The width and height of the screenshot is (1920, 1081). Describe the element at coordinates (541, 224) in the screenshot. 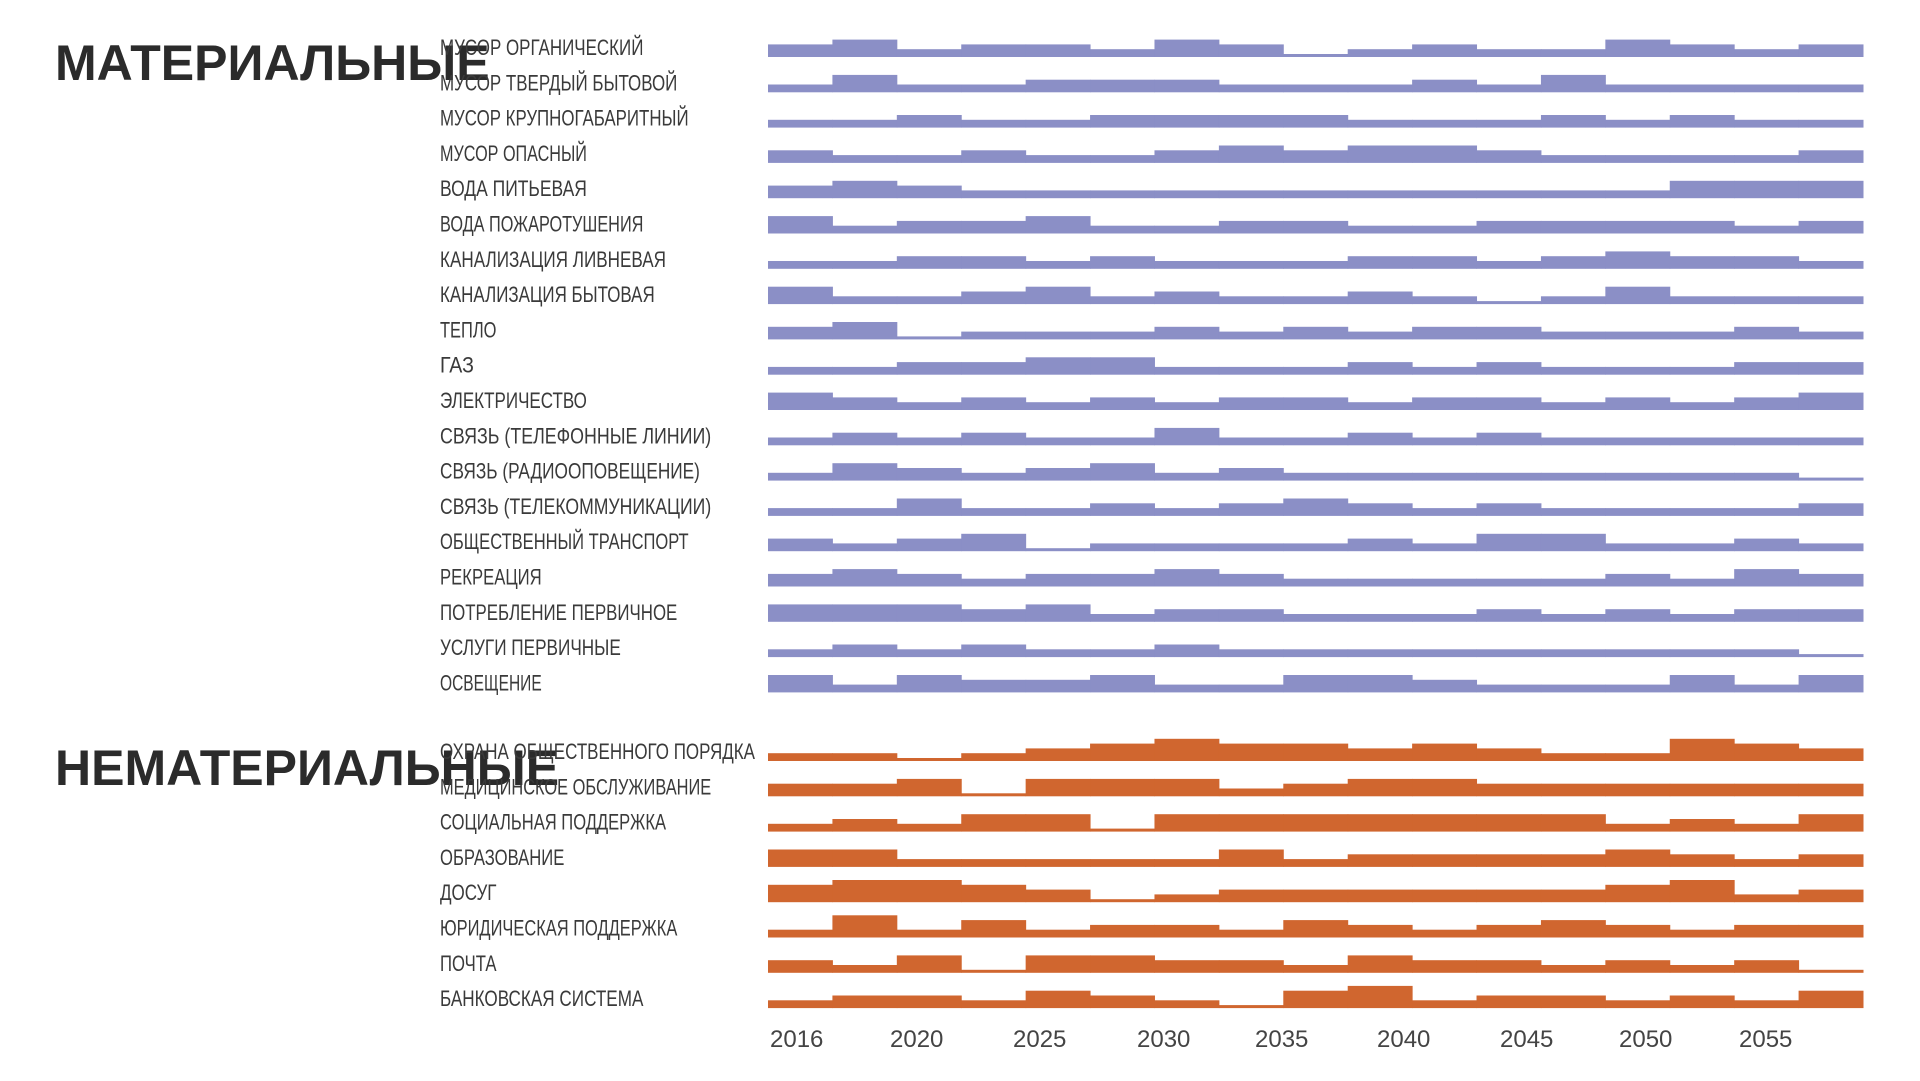

I see `row-label: ВОДА ПОЖАРОТУШЕНИЯ` at that location.